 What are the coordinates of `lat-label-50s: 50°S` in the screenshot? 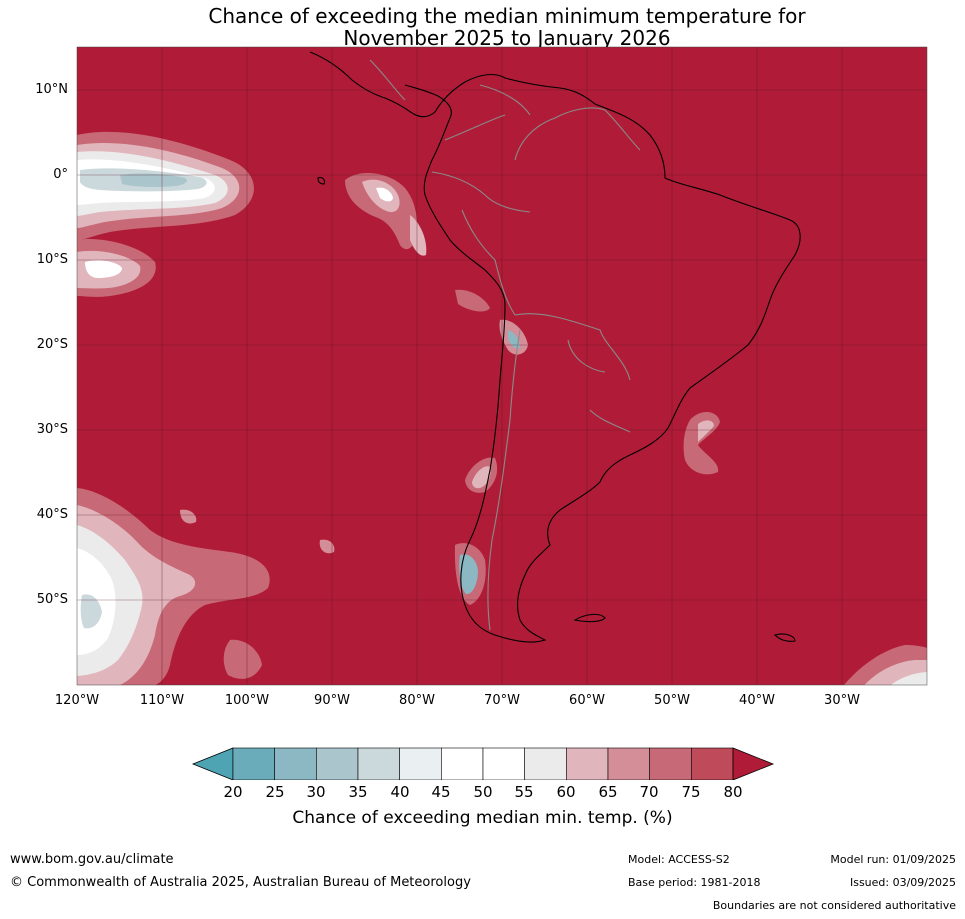 It's located at (52, 599).